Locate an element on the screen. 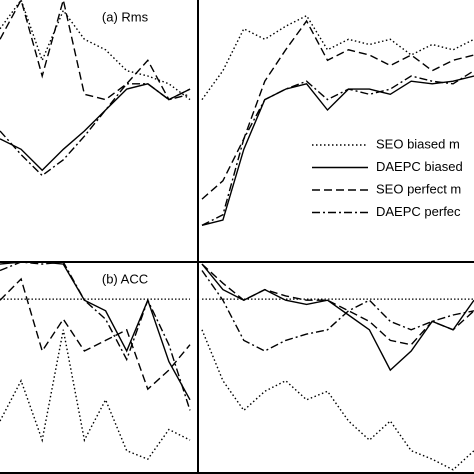  panel-label: (b) ACC is located at coordinates (125, 278).